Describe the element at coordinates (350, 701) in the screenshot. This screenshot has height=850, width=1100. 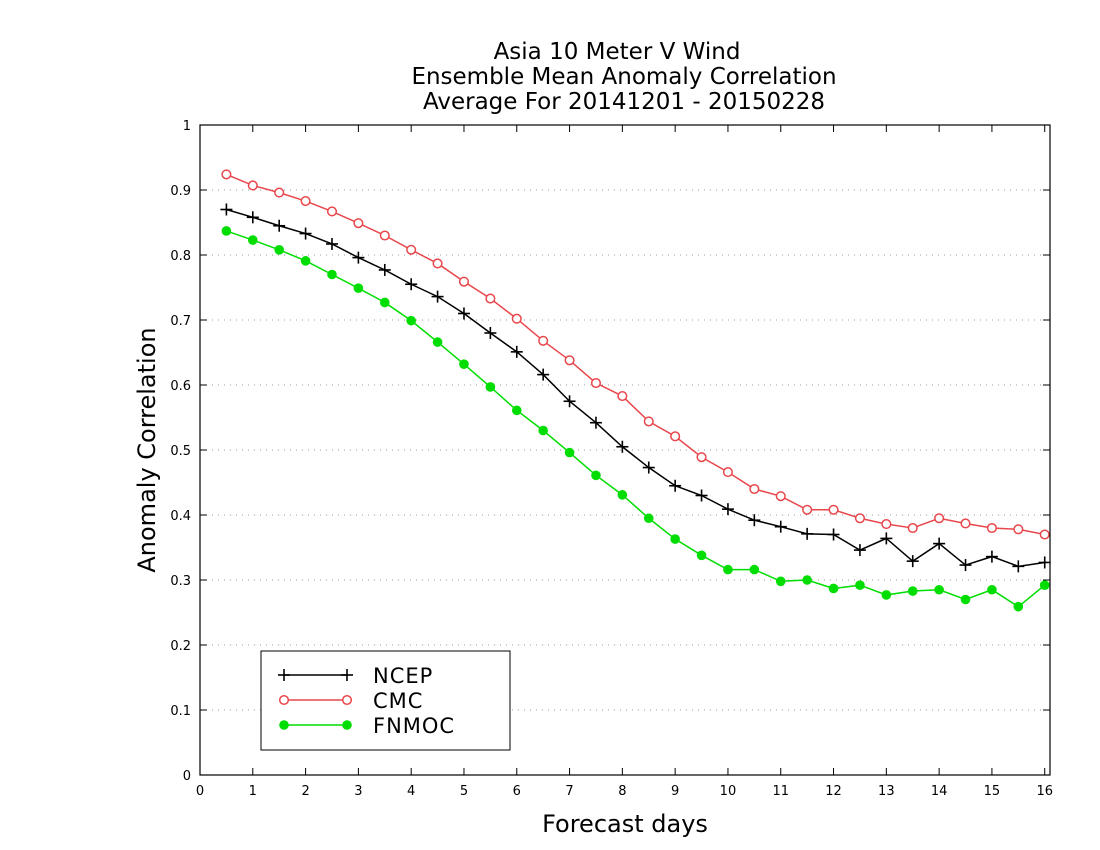
I see `legend-entry-cmc: CMC` at that location.